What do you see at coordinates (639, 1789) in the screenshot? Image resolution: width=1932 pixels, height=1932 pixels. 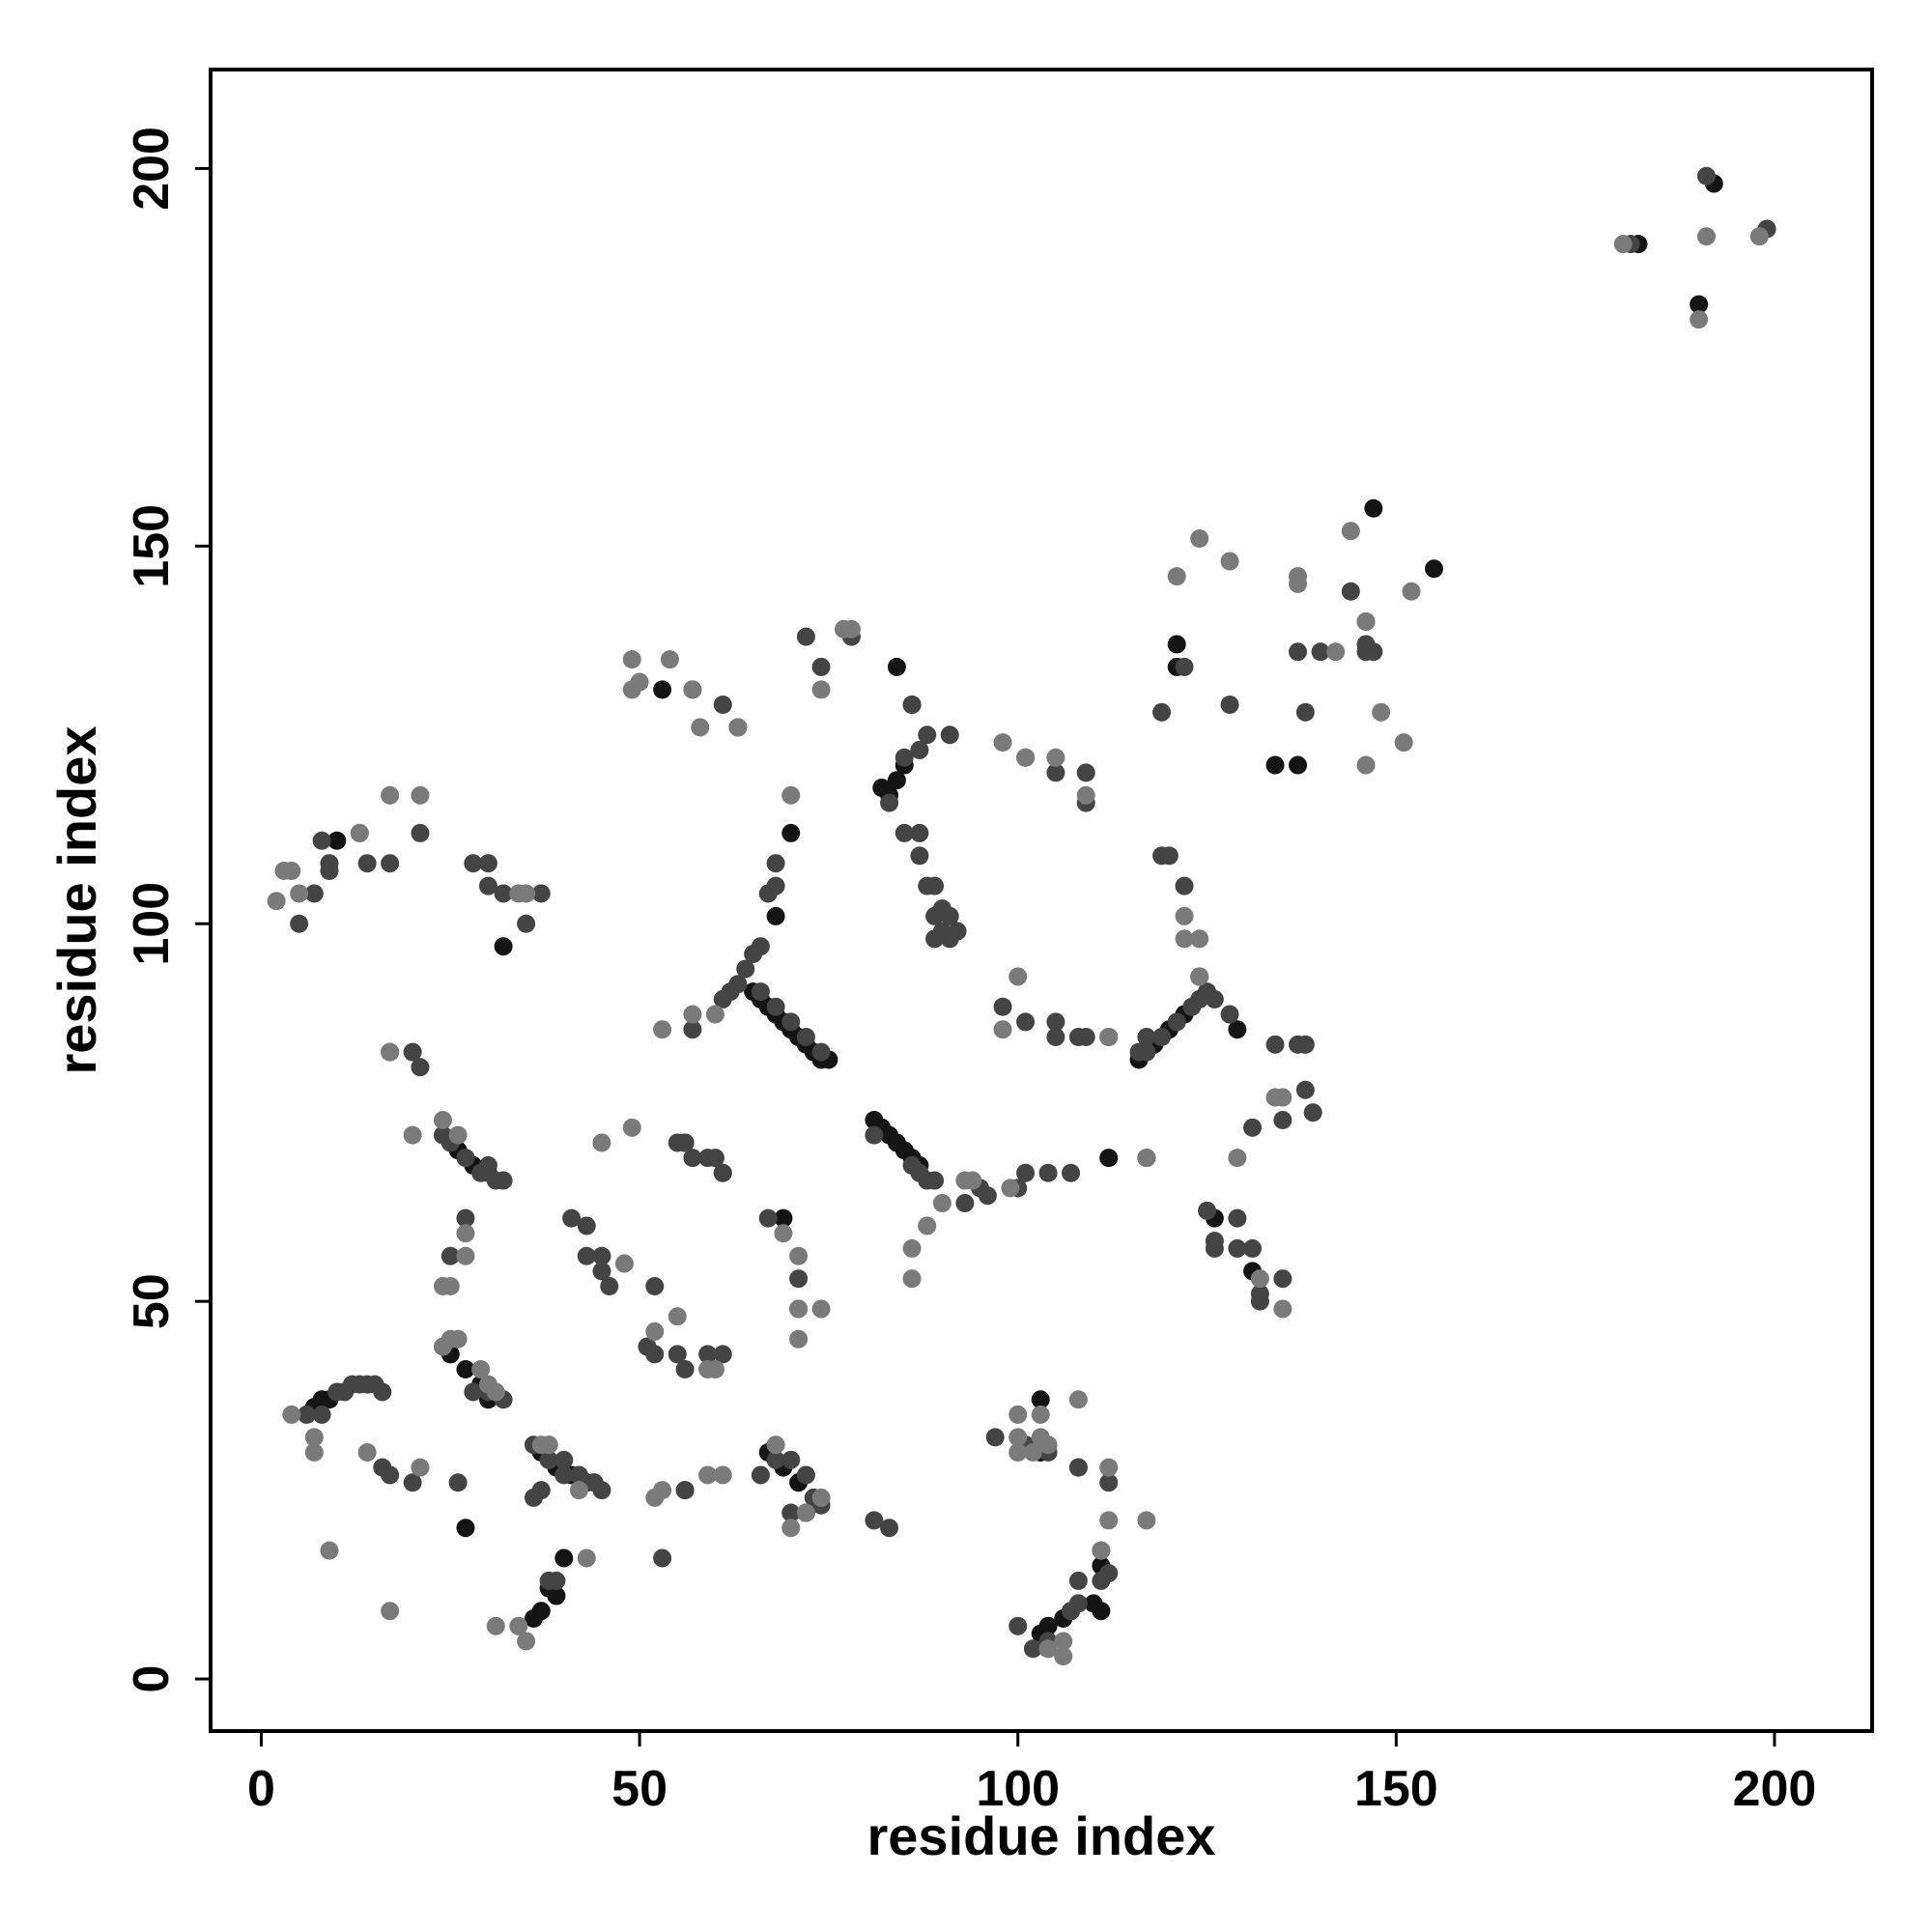 I see `x-tick-label: 50` at bounding box center [639, 1789].